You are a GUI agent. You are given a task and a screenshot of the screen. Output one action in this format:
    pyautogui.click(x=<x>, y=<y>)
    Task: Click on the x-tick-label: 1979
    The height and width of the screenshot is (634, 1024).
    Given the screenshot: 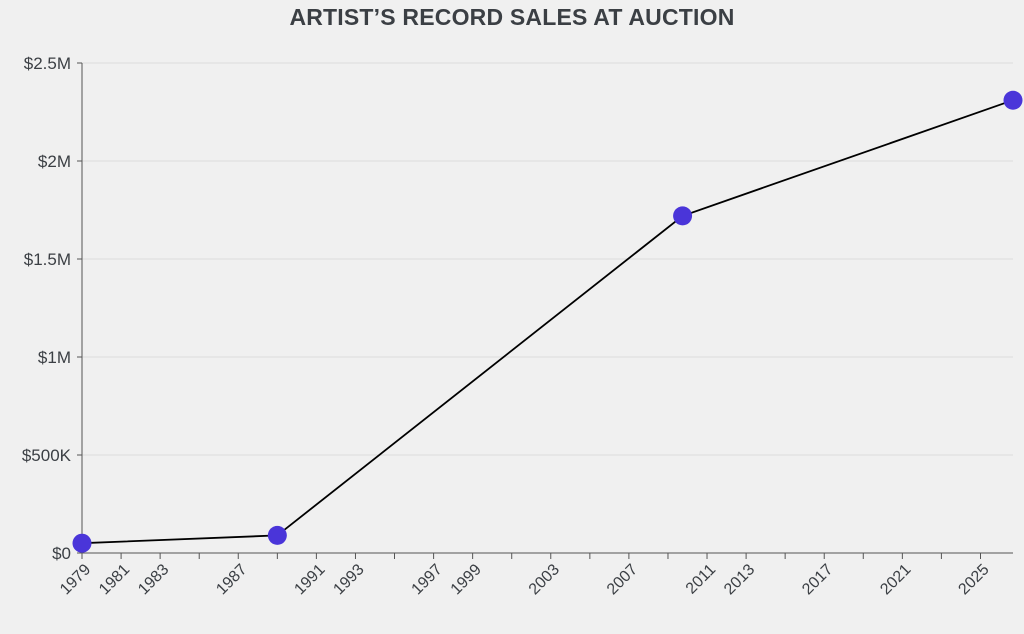 What is the action you would take?
    pyautogui.click(x=75, y=579)
    